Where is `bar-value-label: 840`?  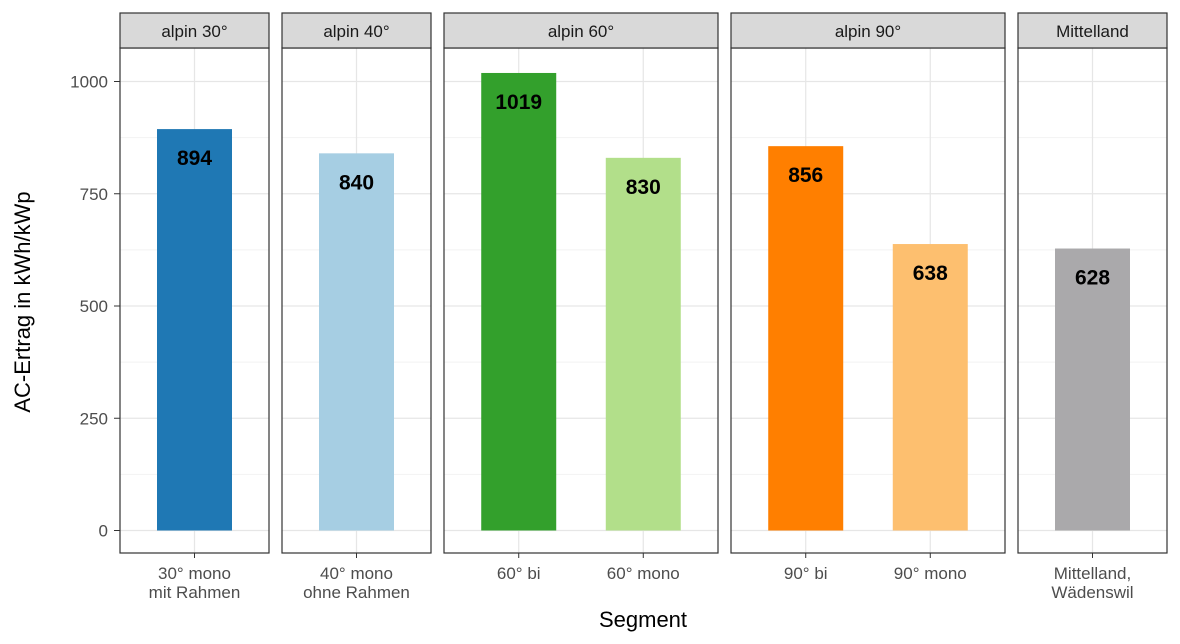
bar-value-label: 840 is located at coordinates (356, 182).